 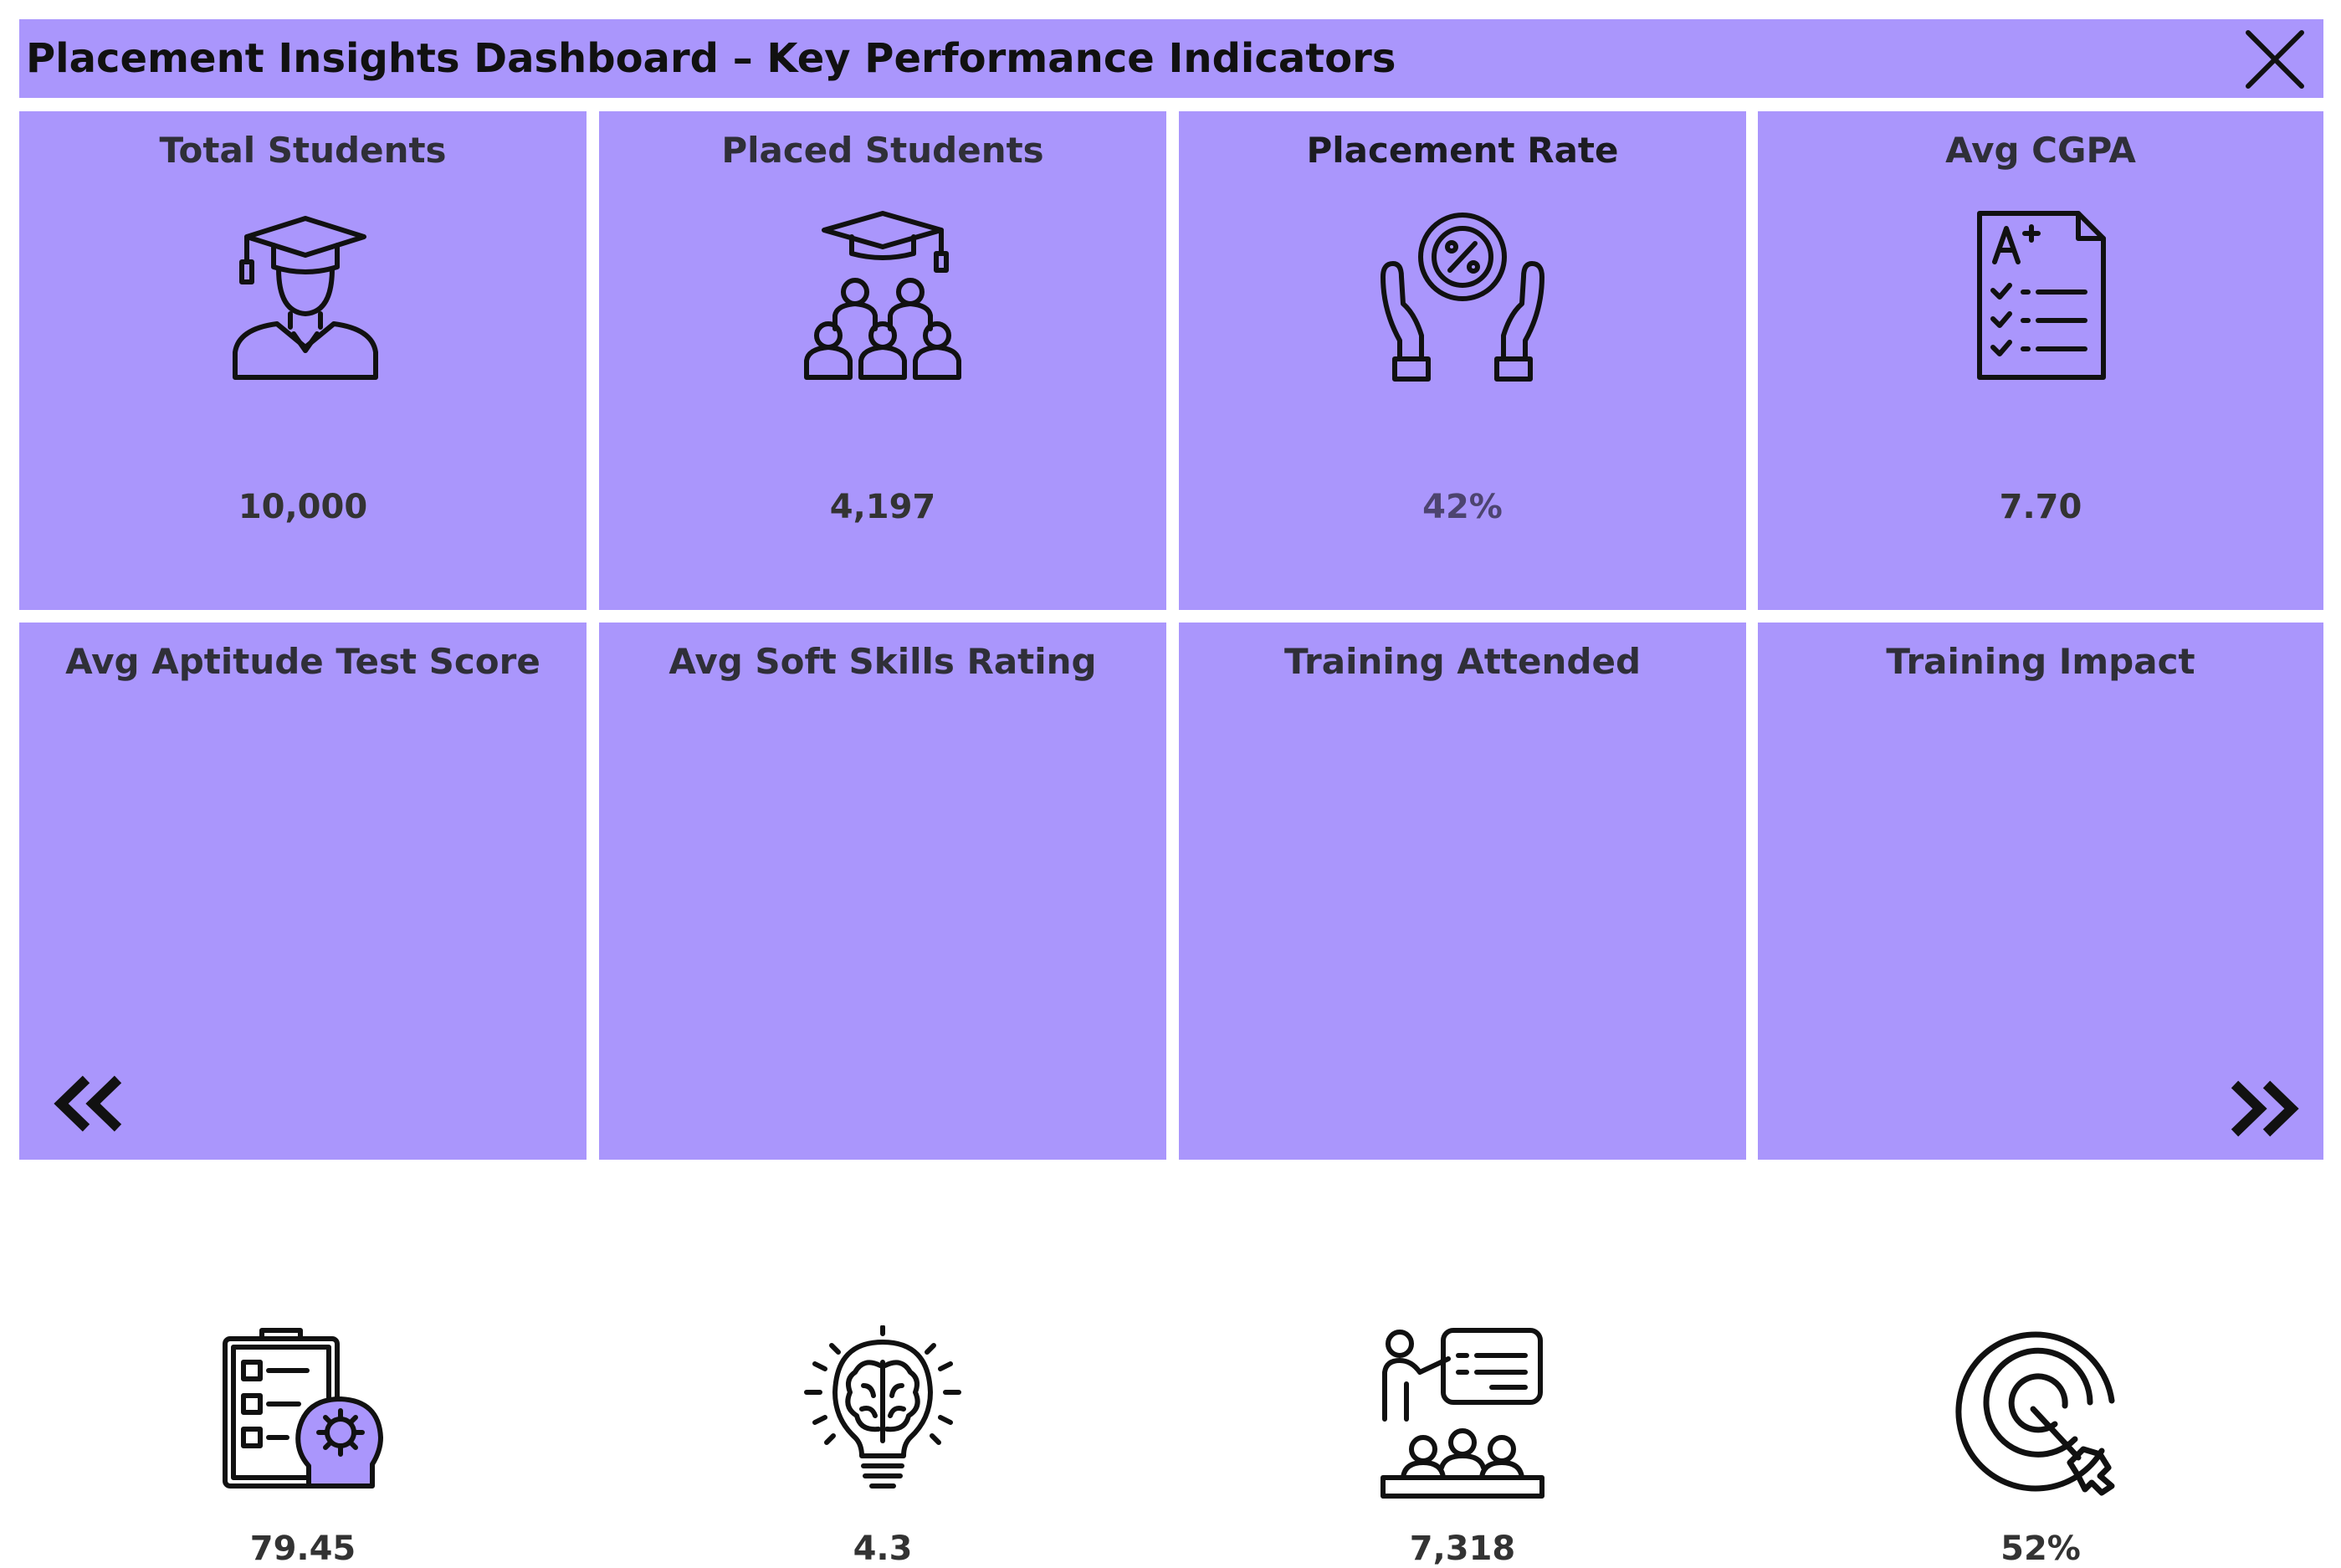 I want to click on kpi-card-avg-cgpa: Avg CGPA 7.70, so click(x=2041, y=361).